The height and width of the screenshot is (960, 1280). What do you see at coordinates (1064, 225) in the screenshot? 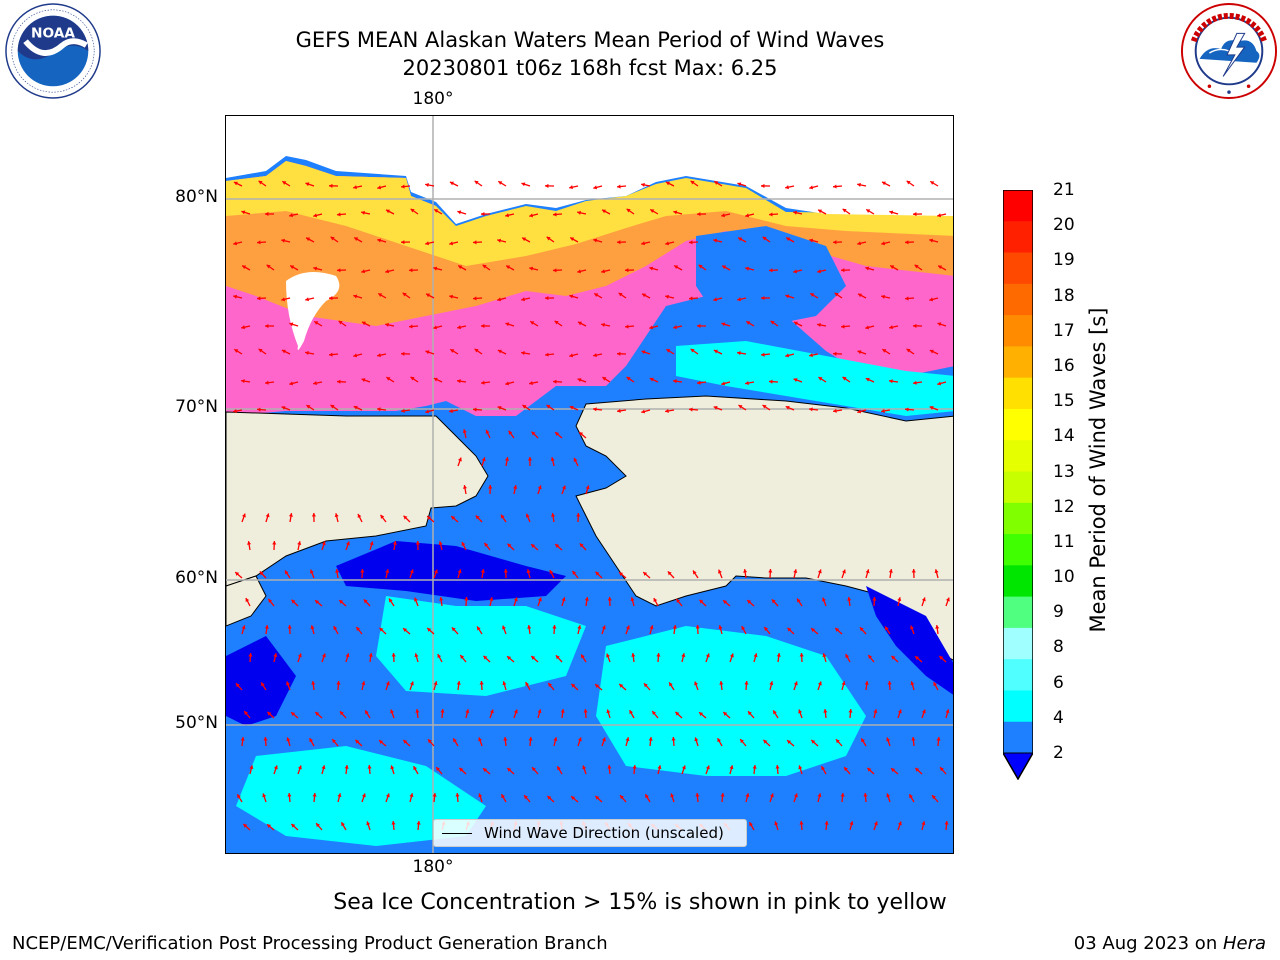
I see `colorbar-tick-label: 20` at bounding box center [1064, 225].